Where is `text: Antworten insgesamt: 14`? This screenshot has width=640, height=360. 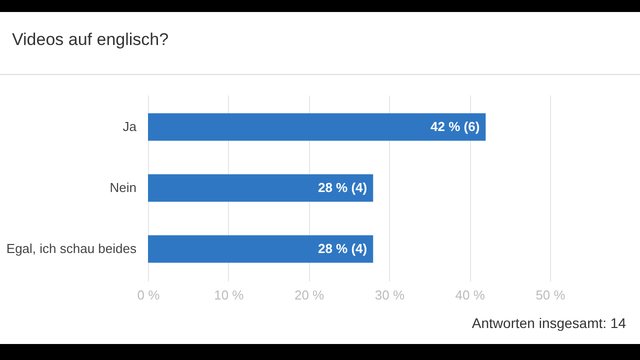 text: Antworten insgesamt: 14 is located at coordinates (549, 323).